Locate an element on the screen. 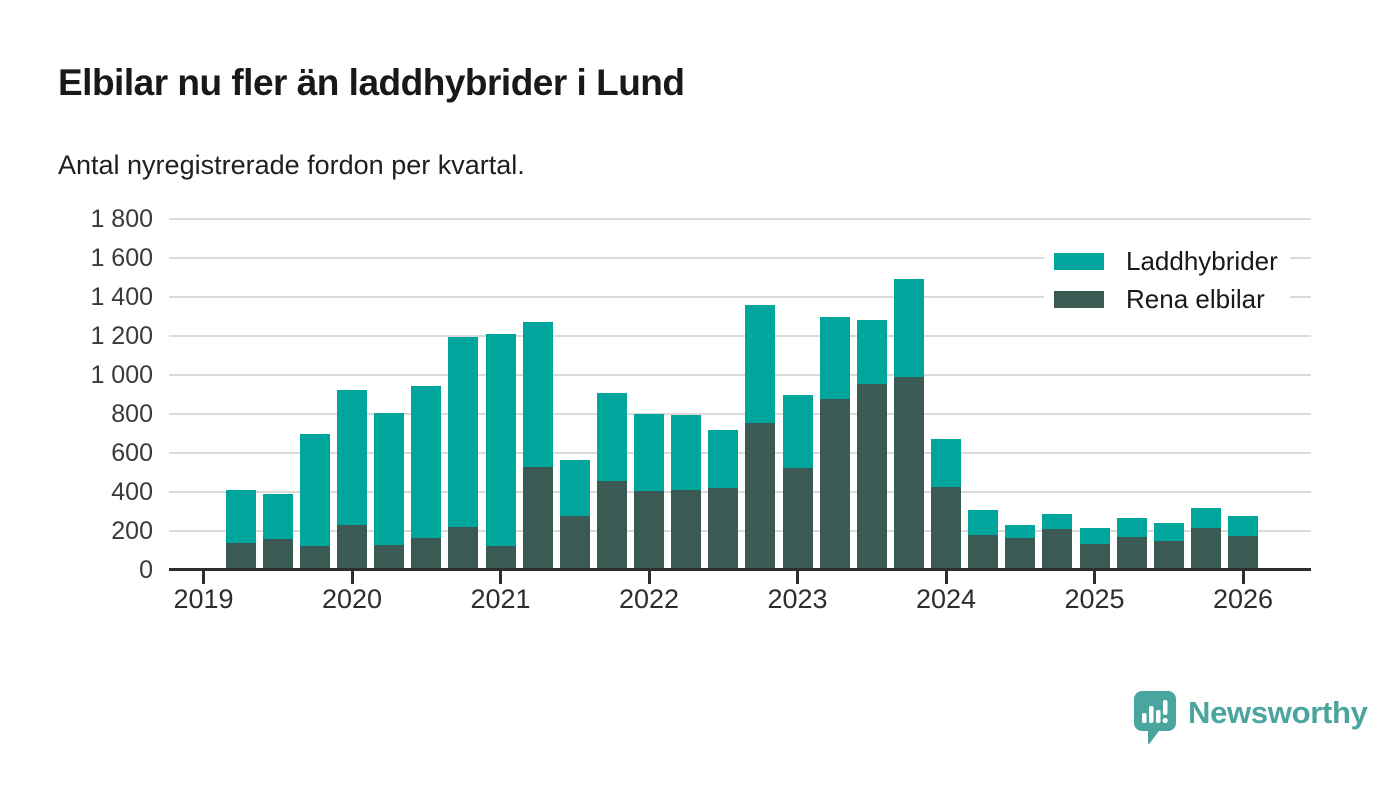  bar-2026-Q1 is located at coordinates (1243, 543).